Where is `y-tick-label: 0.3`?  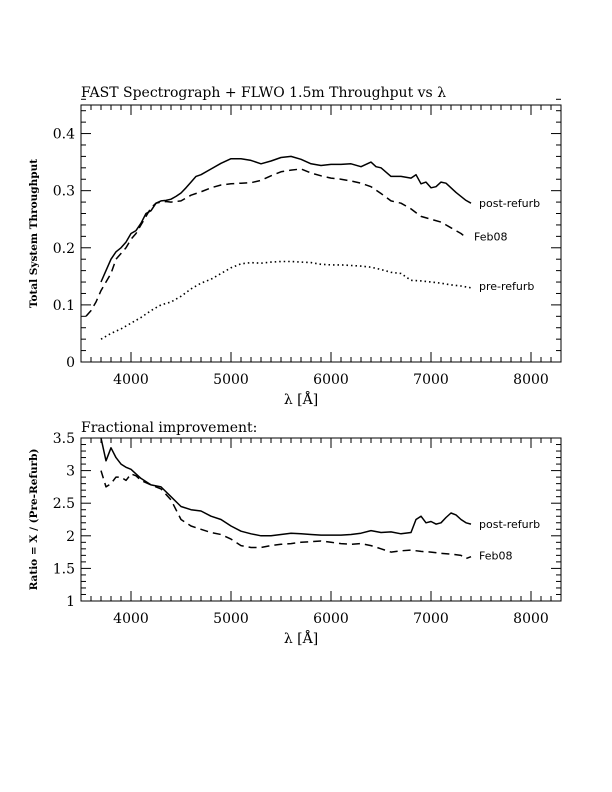 y-tick-label: 0.3 is located at coordinates (64, 192).